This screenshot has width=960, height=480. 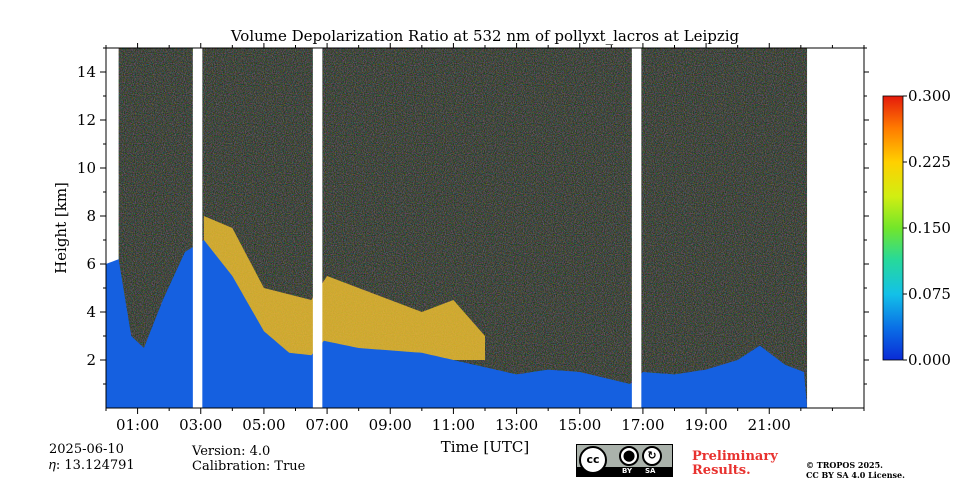 I want to click on preliminary-line-1: Preliminary, so click(x=735, y=456).